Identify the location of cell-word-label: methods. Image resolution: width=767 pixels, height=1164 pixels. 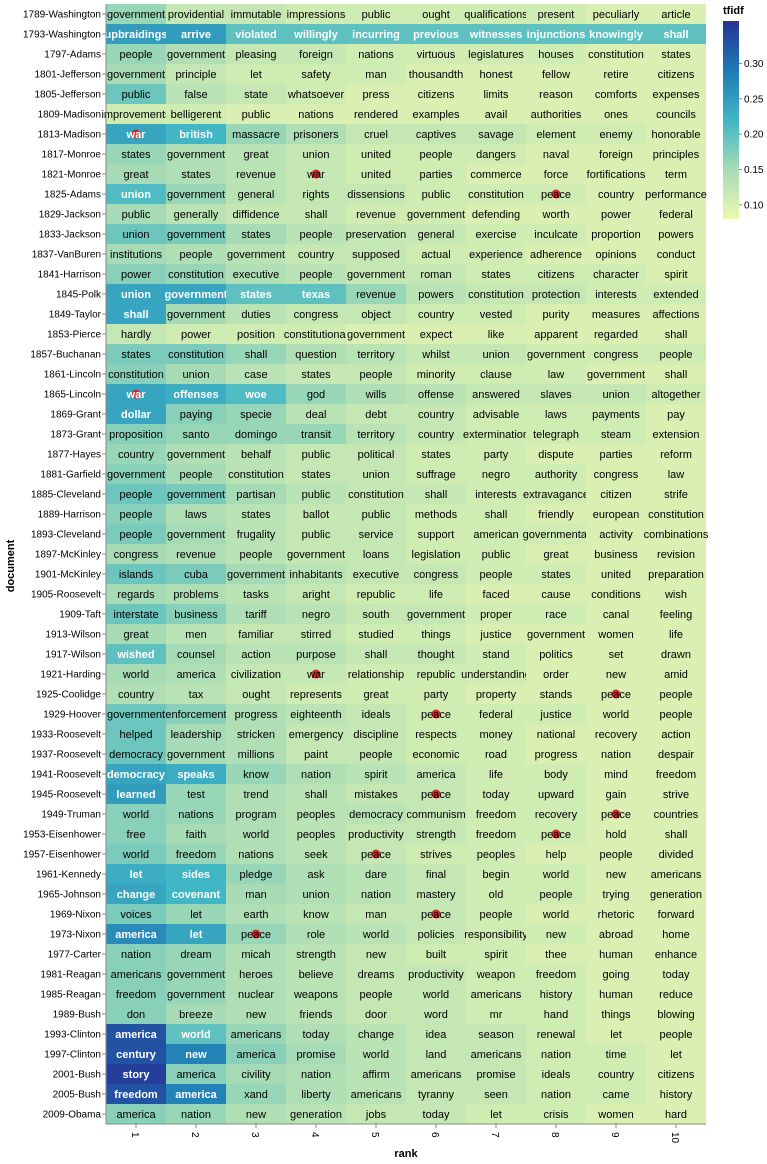
(436, 515).